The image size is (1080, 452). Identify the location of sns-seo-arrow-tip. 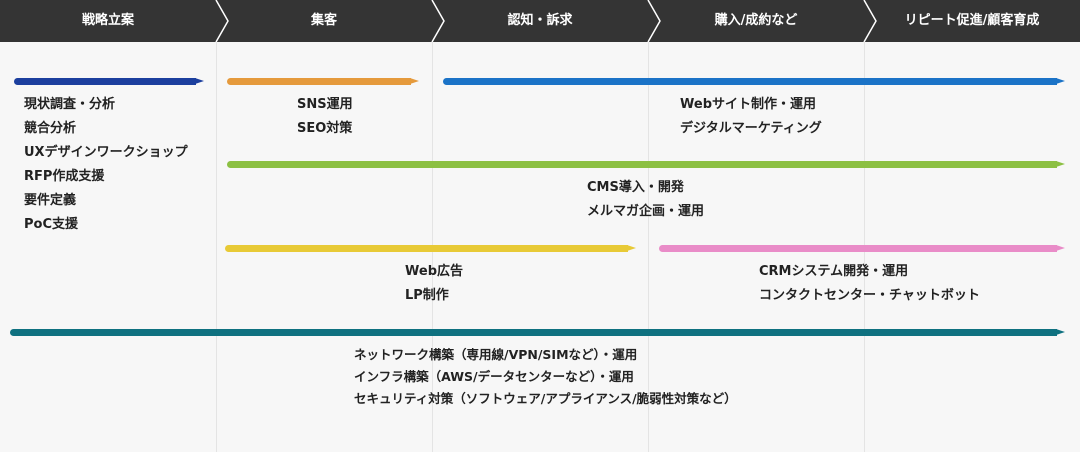
(414, 81).